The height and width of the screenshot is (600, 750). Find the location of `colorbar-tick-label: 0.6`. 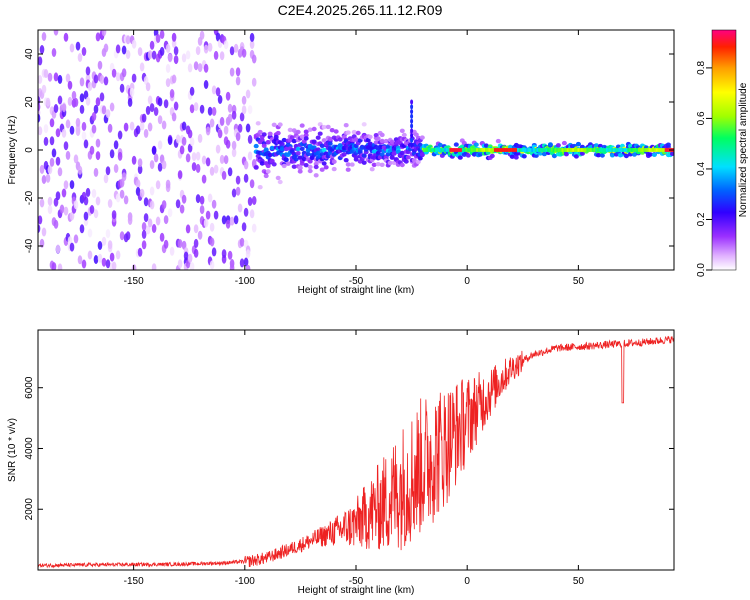

colorbar-tick-label: 0.6 is located at coordinates (701, 118).